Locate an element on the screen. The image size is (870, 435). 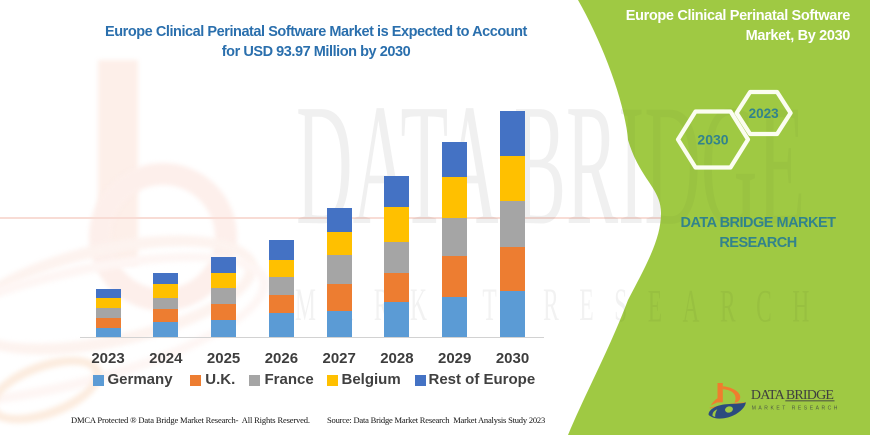
svg-text: 2023 is located at coordinates (764, 113).